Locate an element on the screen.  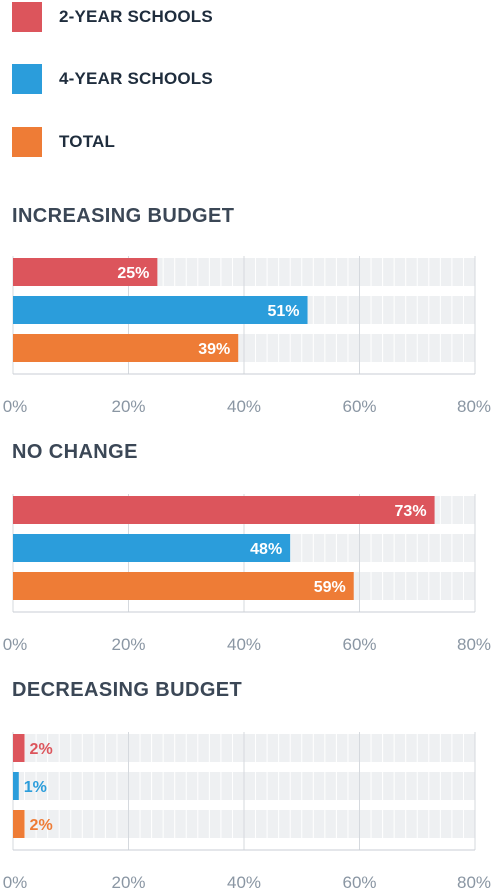
legend-swatch-4-year is located at coordinates (27, 79).